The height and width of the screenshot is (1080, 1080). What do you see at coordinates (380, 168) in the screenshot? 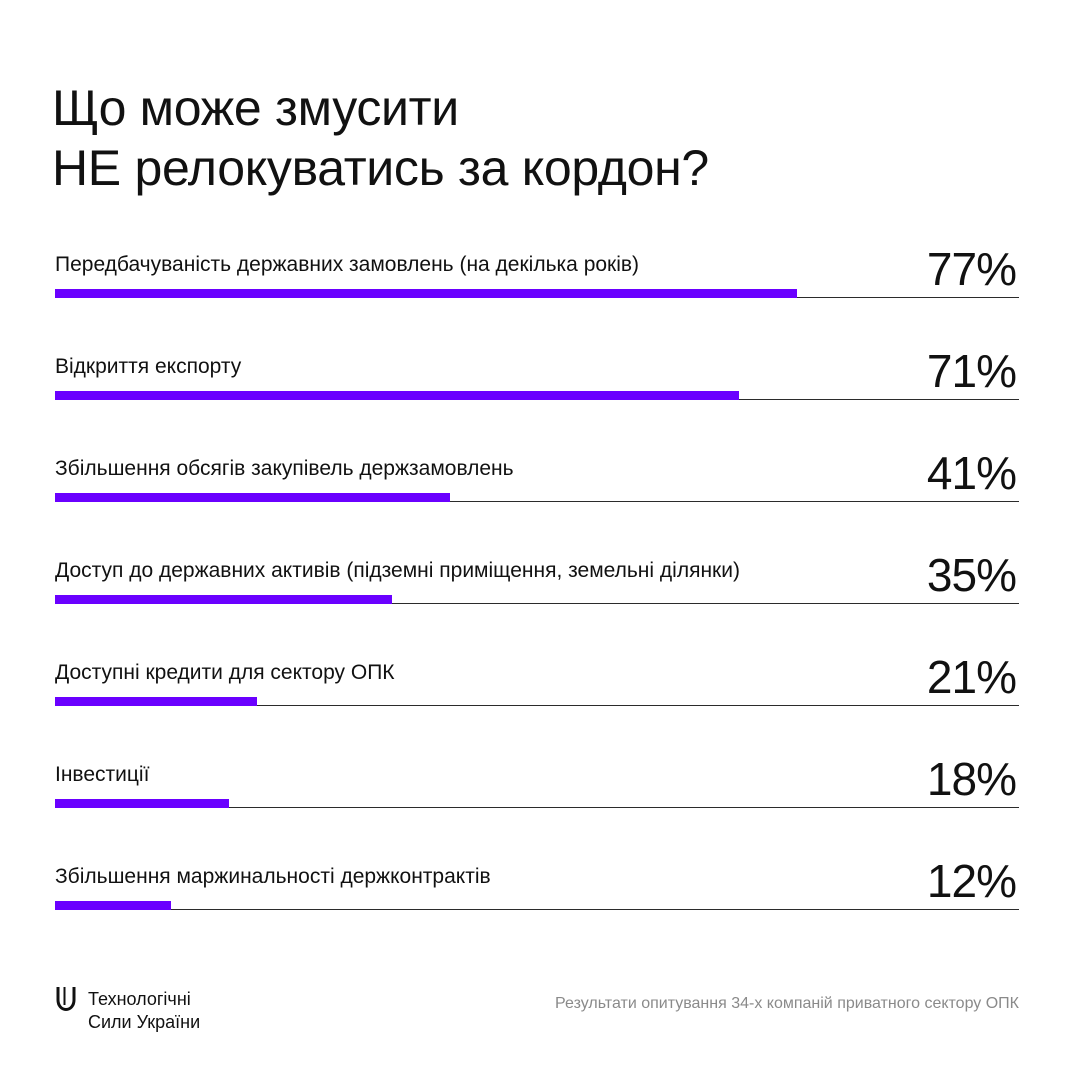
I see `title-line-2: НЕ релокуватись за кордон?` at bounding box center [380, 168].